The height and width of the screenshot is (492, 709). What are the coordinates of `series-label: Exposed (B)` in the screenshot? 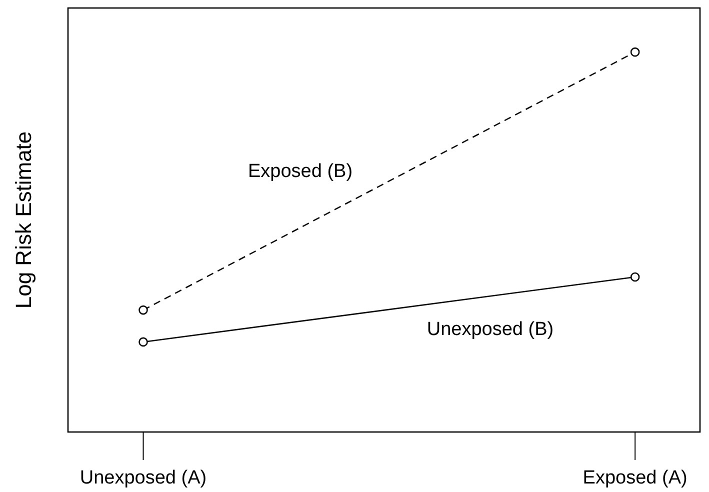 It's located at (300, 171).